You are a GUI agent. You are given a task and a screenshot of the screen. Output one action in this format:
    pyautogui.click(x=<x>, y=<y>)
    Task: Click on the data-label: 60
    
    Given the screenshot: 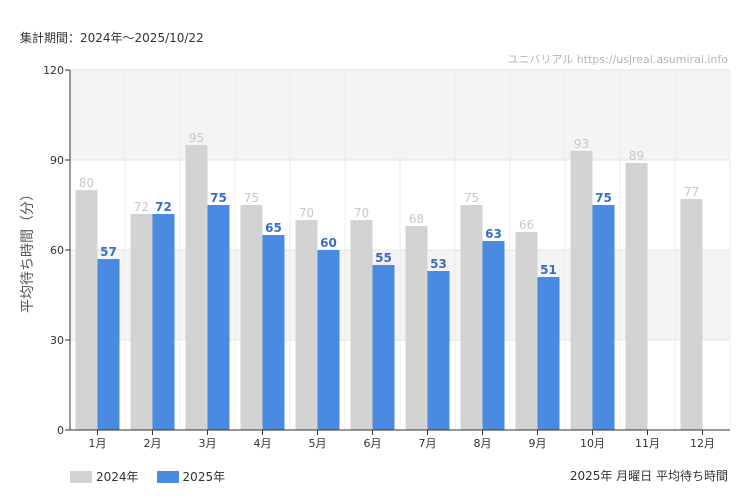 What is the action you would take?
    pyautogui.click(x=328, y=243)
    